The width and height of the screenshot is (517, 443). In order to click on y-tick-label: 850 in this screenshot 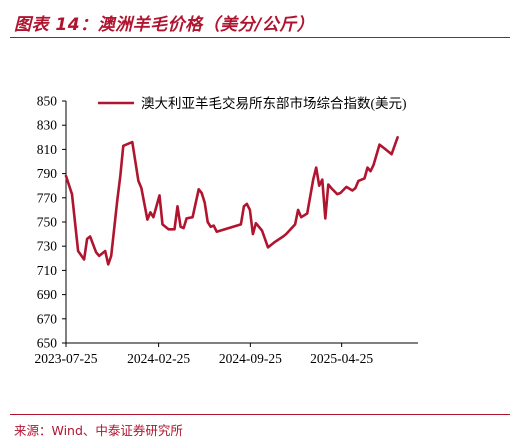, I will do `click(47, 101)`.